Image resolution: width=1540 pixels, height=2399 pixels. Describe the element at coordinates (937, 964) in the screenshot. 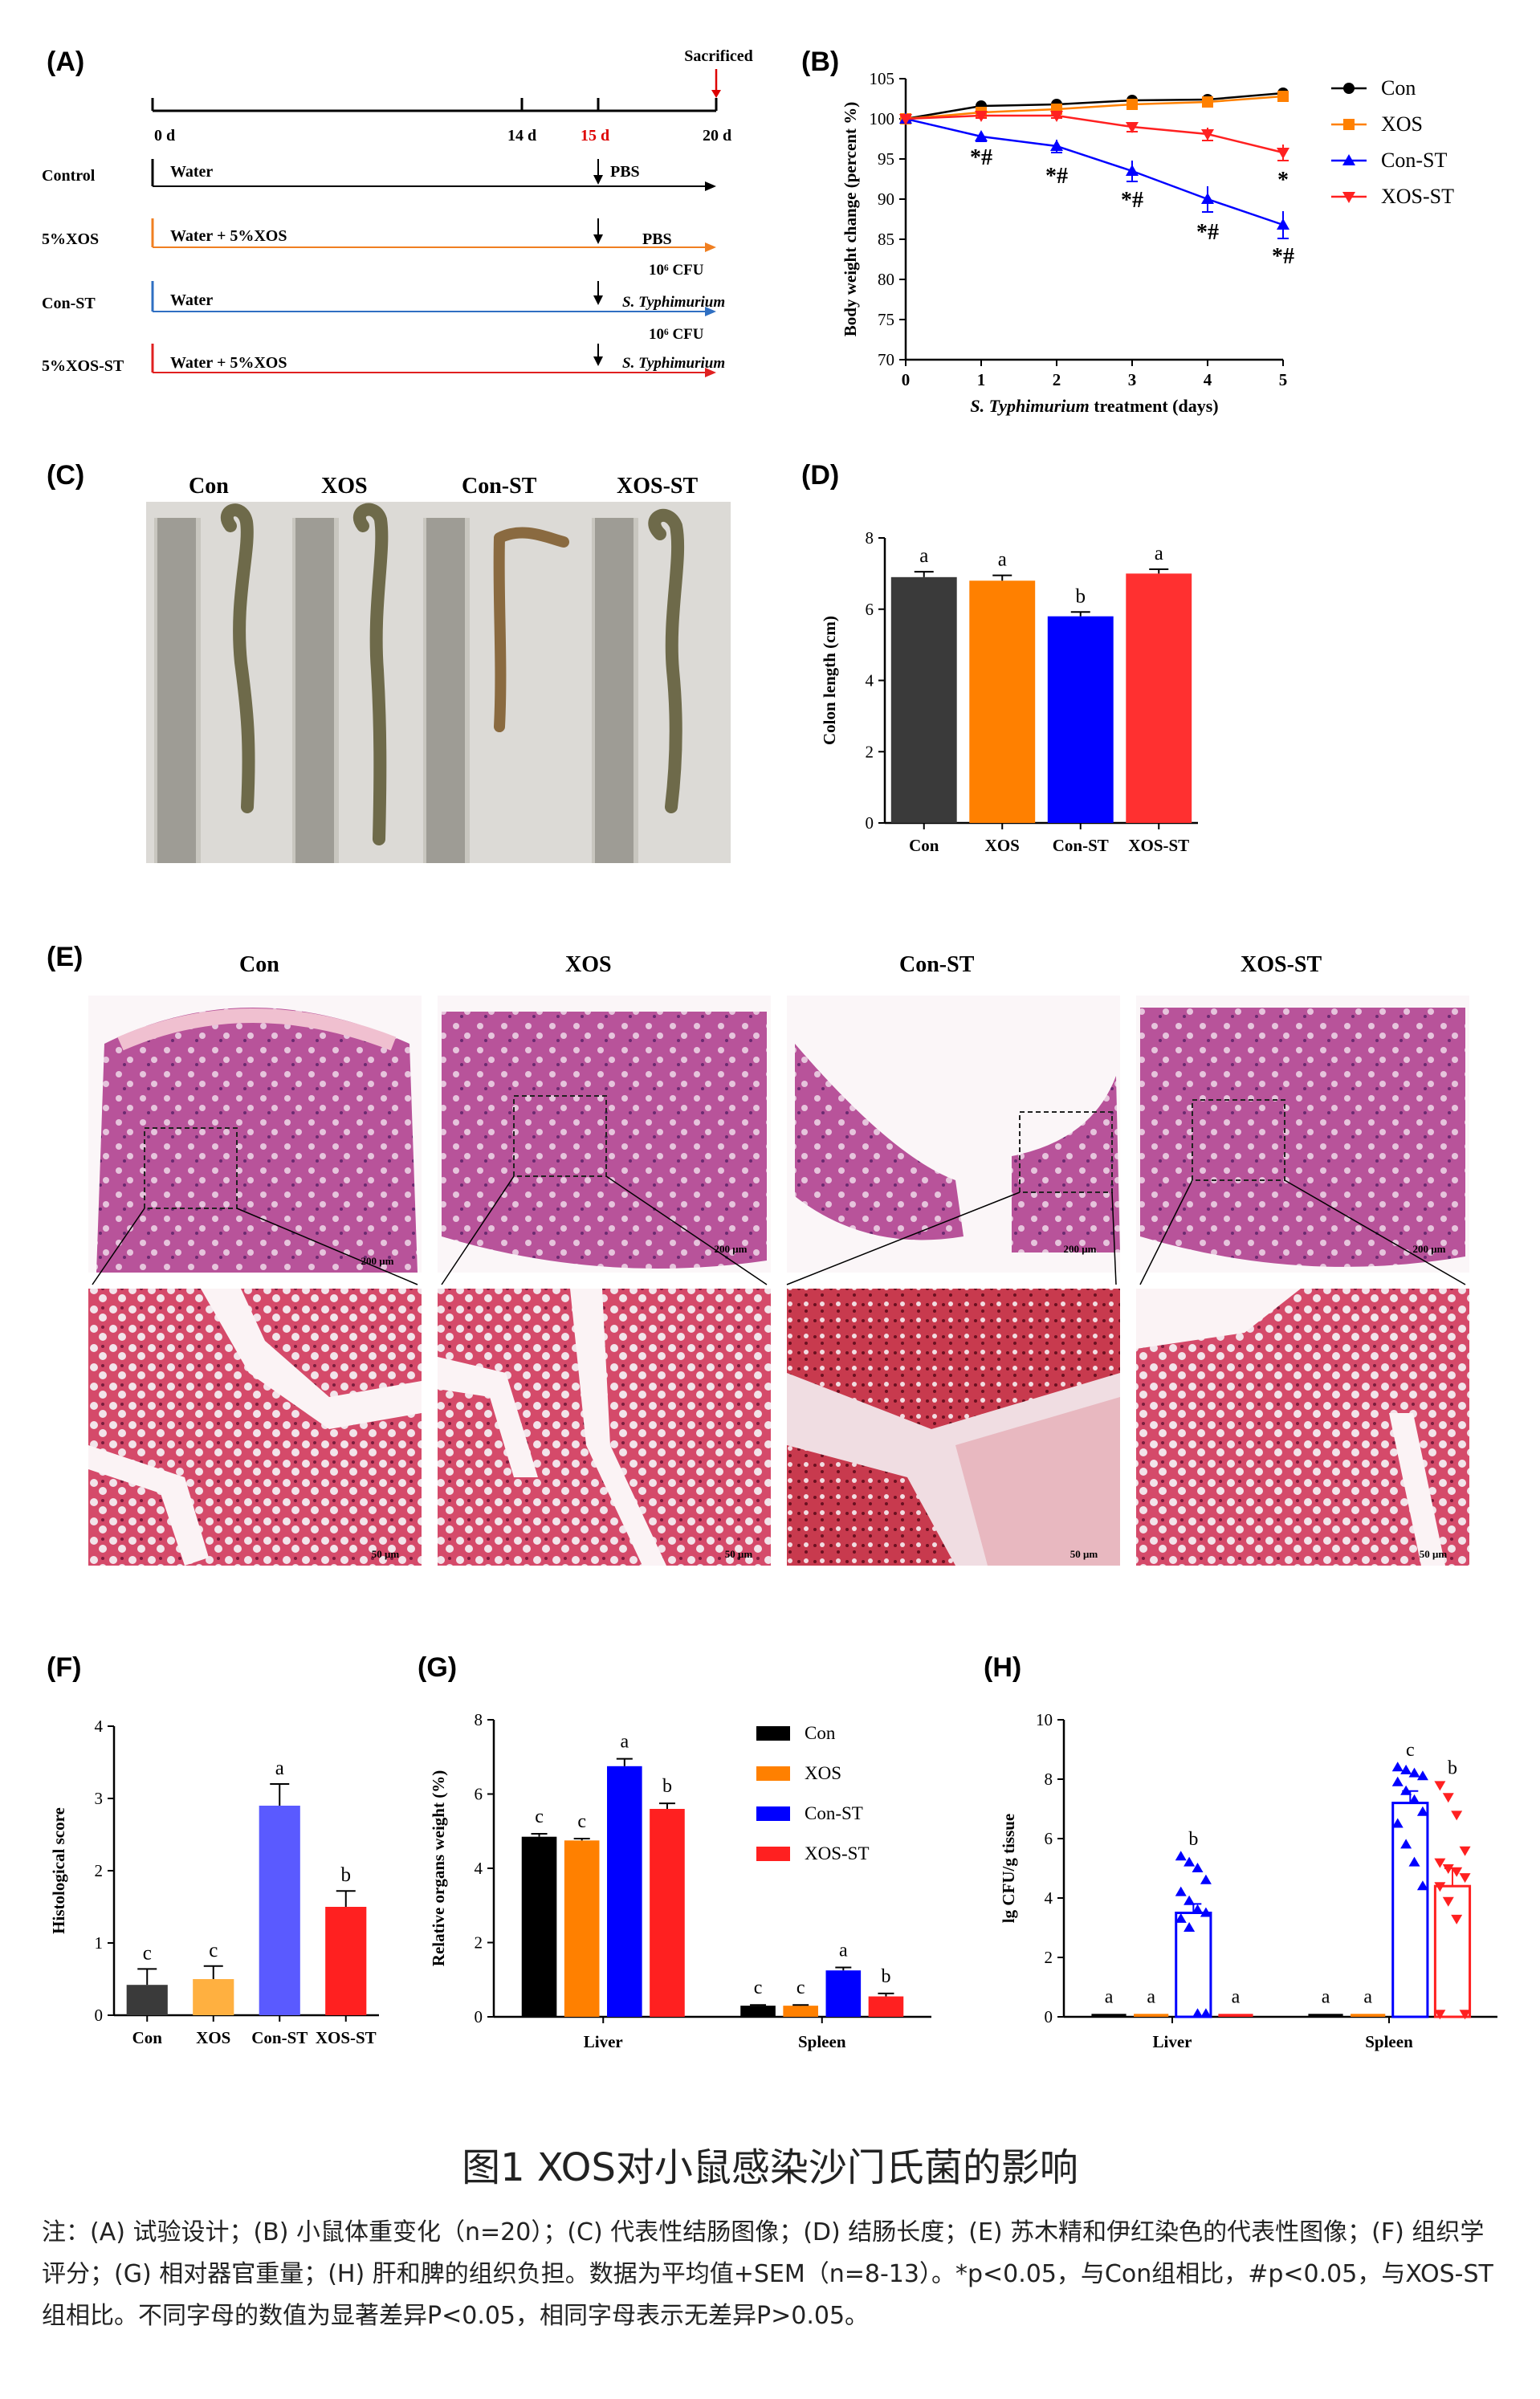

I see `histology-group-label: Con-ST` at that location.